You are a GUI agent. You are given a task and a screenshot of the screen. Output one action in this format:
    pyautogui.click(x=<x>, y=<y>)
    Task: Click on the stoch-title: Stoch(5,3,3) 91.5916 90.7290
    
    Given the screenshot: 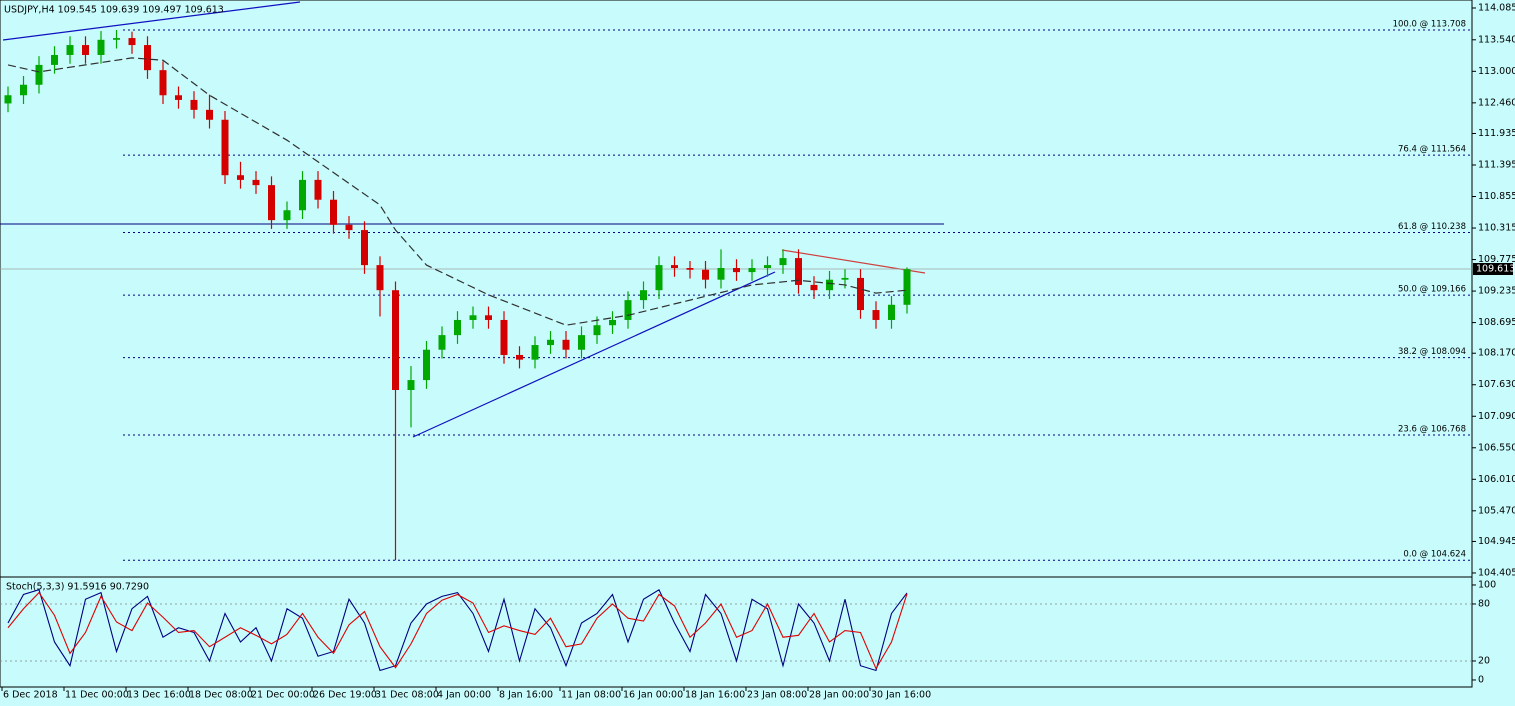 What is the action you would take?
    pyautogui.click(x=77, y=587)
    